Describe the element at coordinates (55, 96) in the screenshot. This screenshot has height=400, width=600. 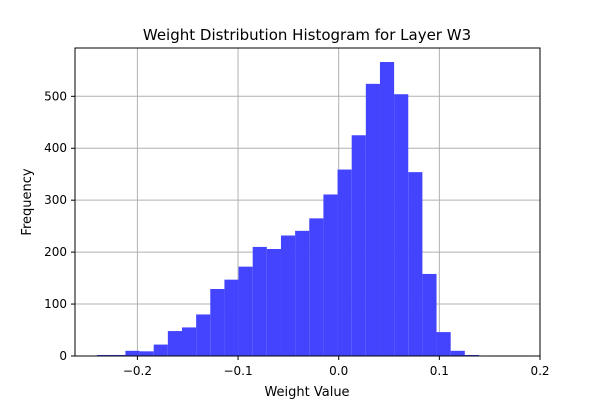
I see `y-tick-label: 500` at that location.